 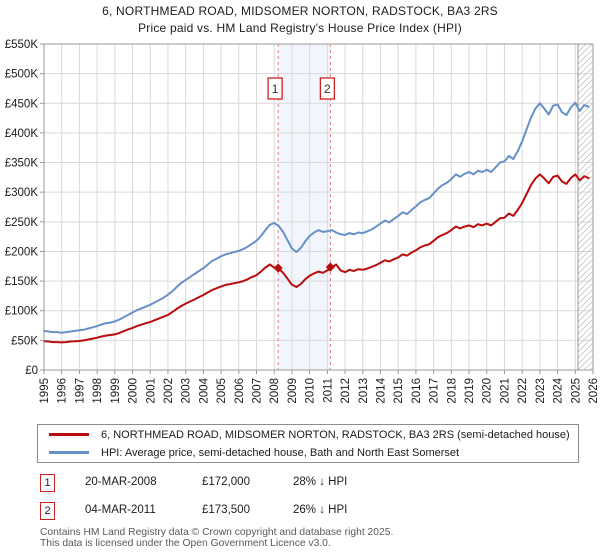 I want to click on x-tick-label: 2024, so click(x=559, y=390).